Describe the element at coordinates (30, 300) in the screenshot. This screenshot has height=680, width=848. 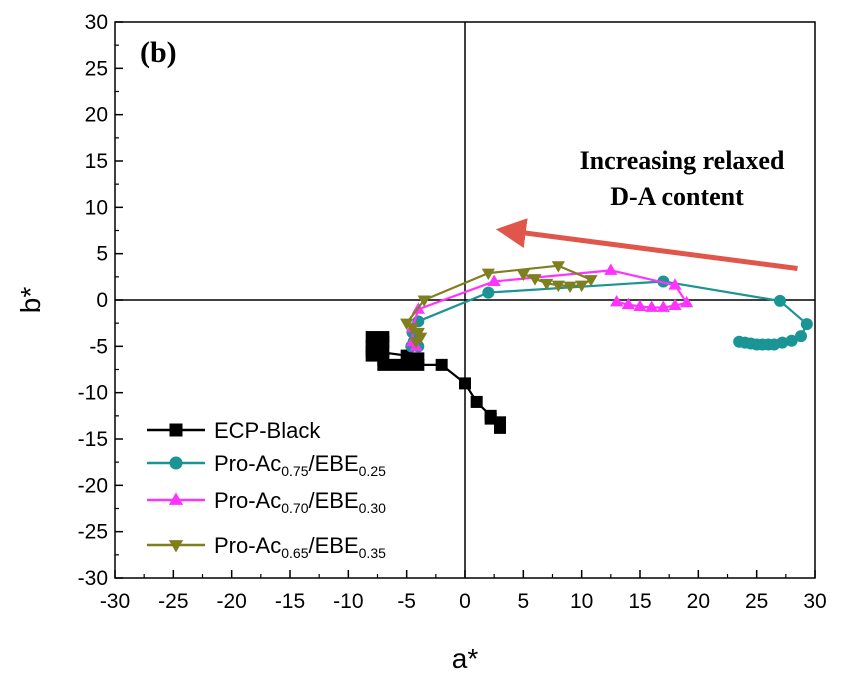
I see `y-axis-title: b*` at that location.